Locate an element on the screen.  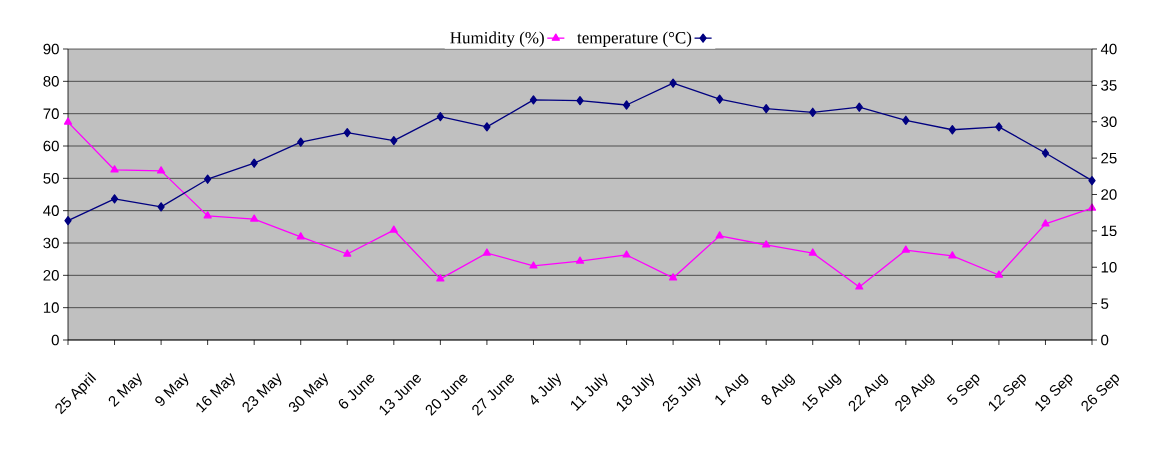
x-tick-label: 9 May is located at coordinates (172, 389).